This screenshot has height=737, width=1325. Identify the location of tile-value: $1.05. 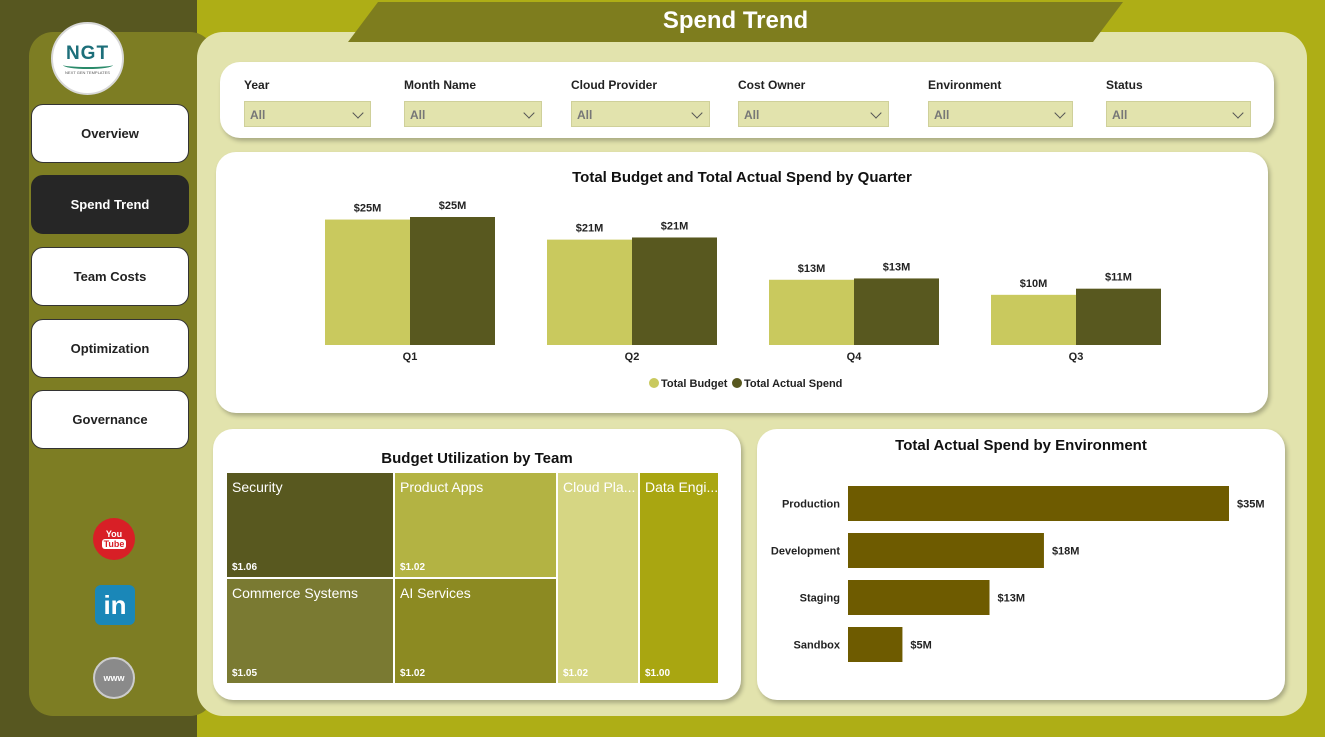
(245, 673).